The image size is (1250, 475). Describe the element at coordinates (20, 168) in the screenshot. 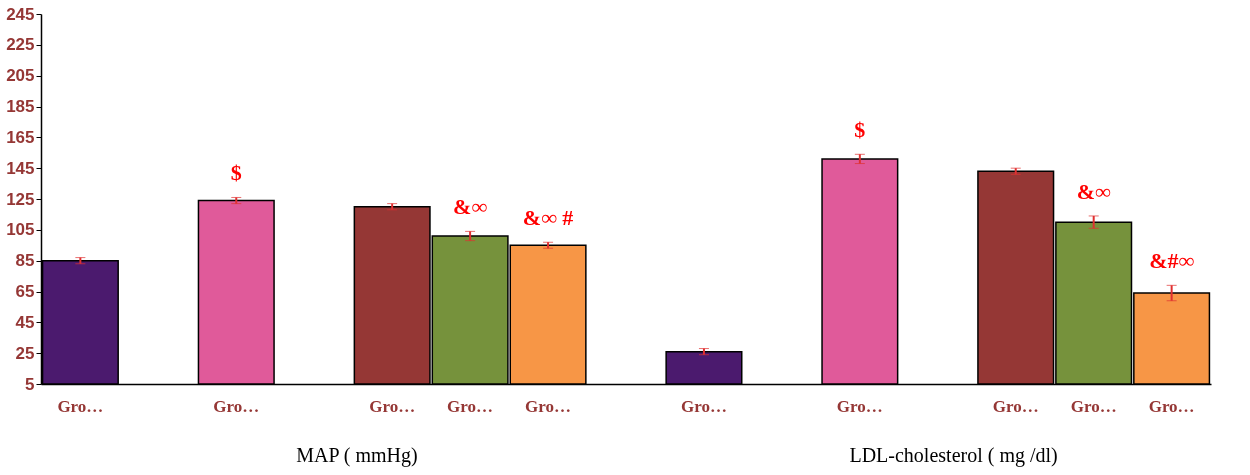

I see `y-tick-label: 145` at that location.